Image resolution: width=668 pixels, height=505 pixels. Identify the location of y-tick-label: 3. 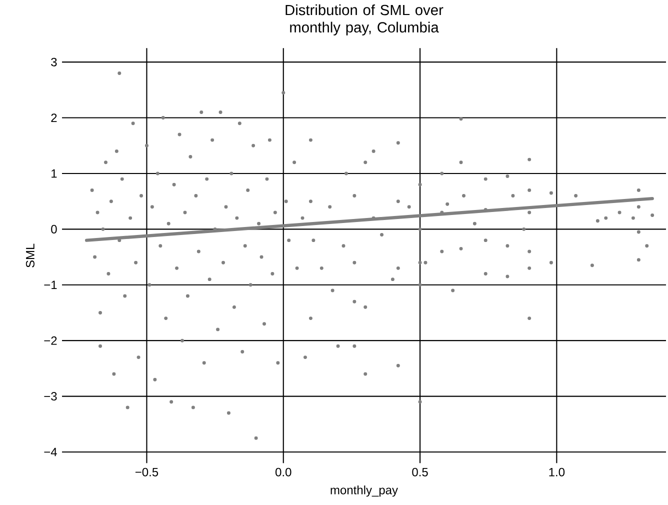
(54, 62).